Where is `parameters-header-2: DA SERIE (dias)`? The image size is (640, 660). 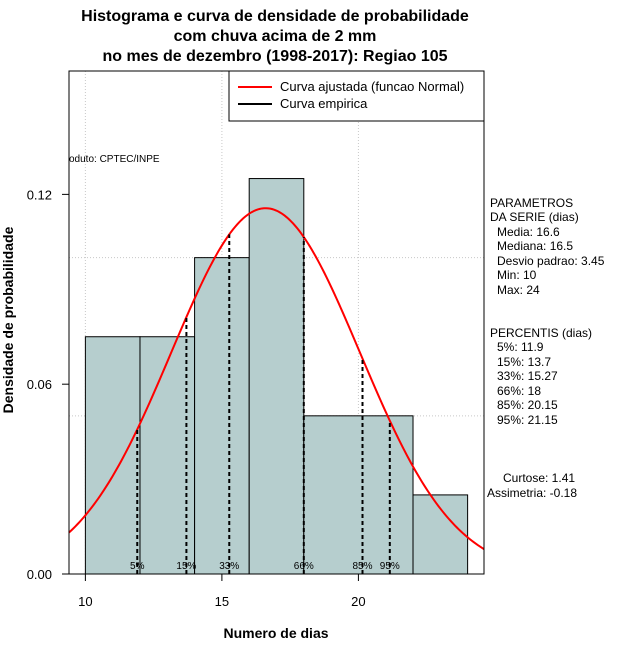
parameters-header-2: DA SERIE (dias) is located at coordinates (534, 217).